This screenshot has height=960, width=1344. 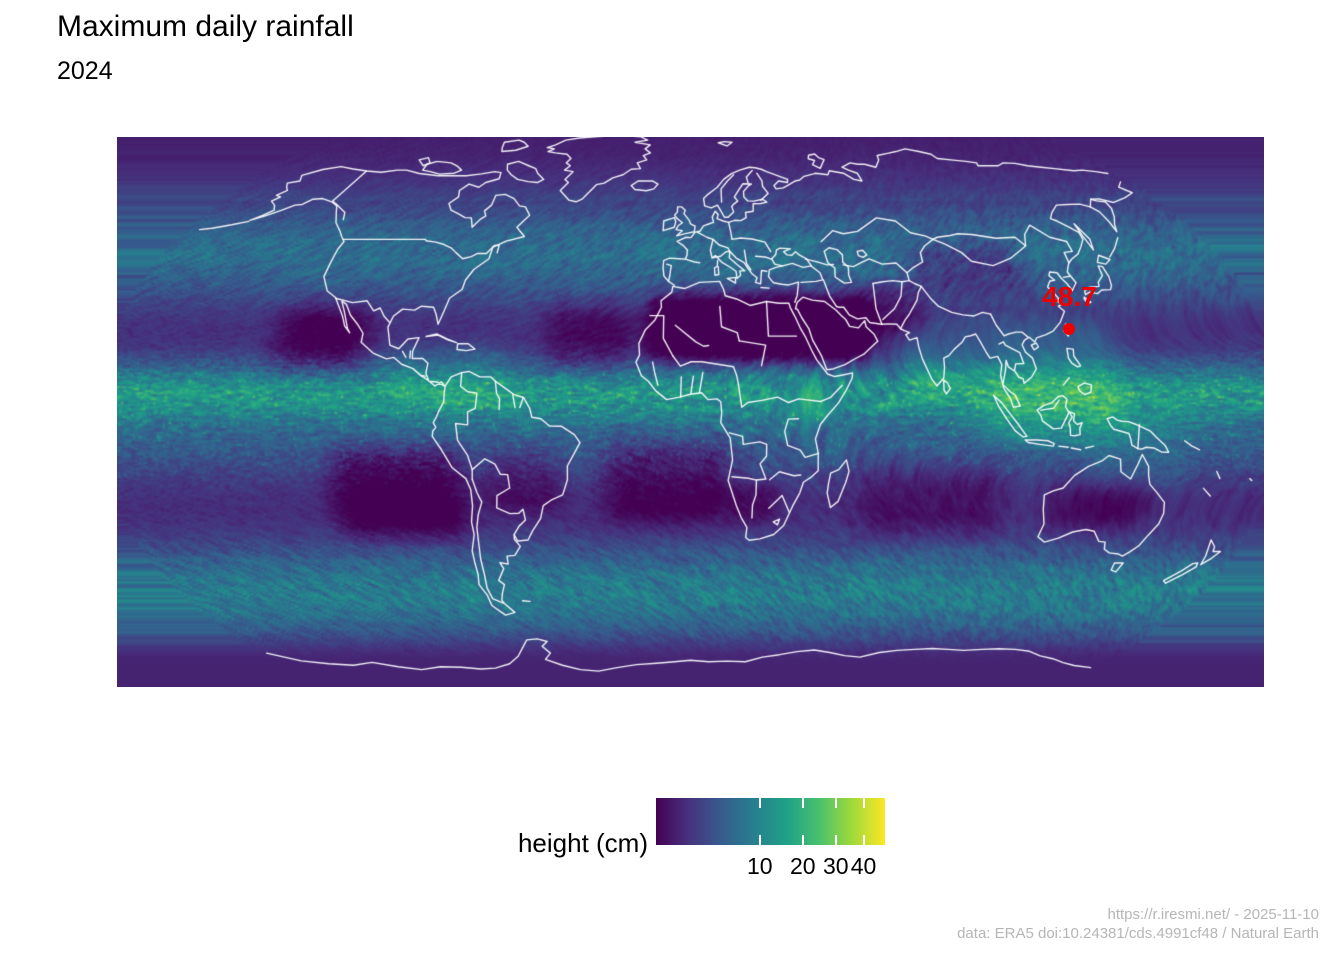 I want to click on legend-tick-label: 10, so click(x=759, y=866).